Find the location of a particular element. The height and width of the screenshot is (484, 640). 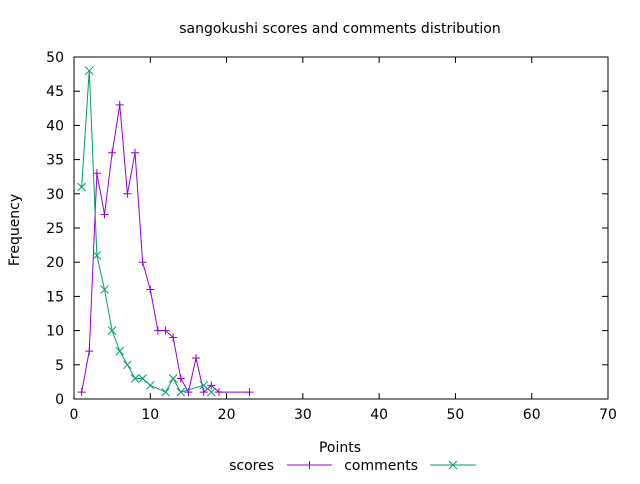

x-tick-label: 20 is located at coordinates (227, 415).